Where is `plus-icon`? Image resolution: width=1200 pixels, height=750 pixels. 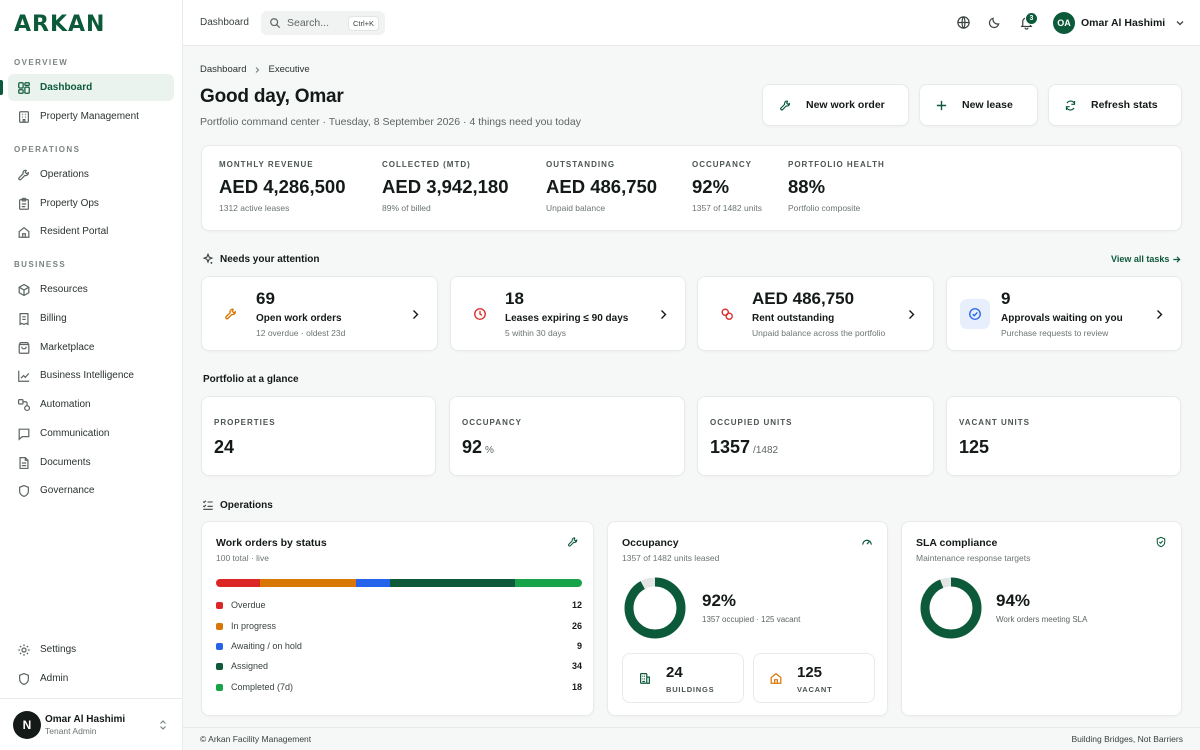
plus-icon is located at coordinates (941, 105).